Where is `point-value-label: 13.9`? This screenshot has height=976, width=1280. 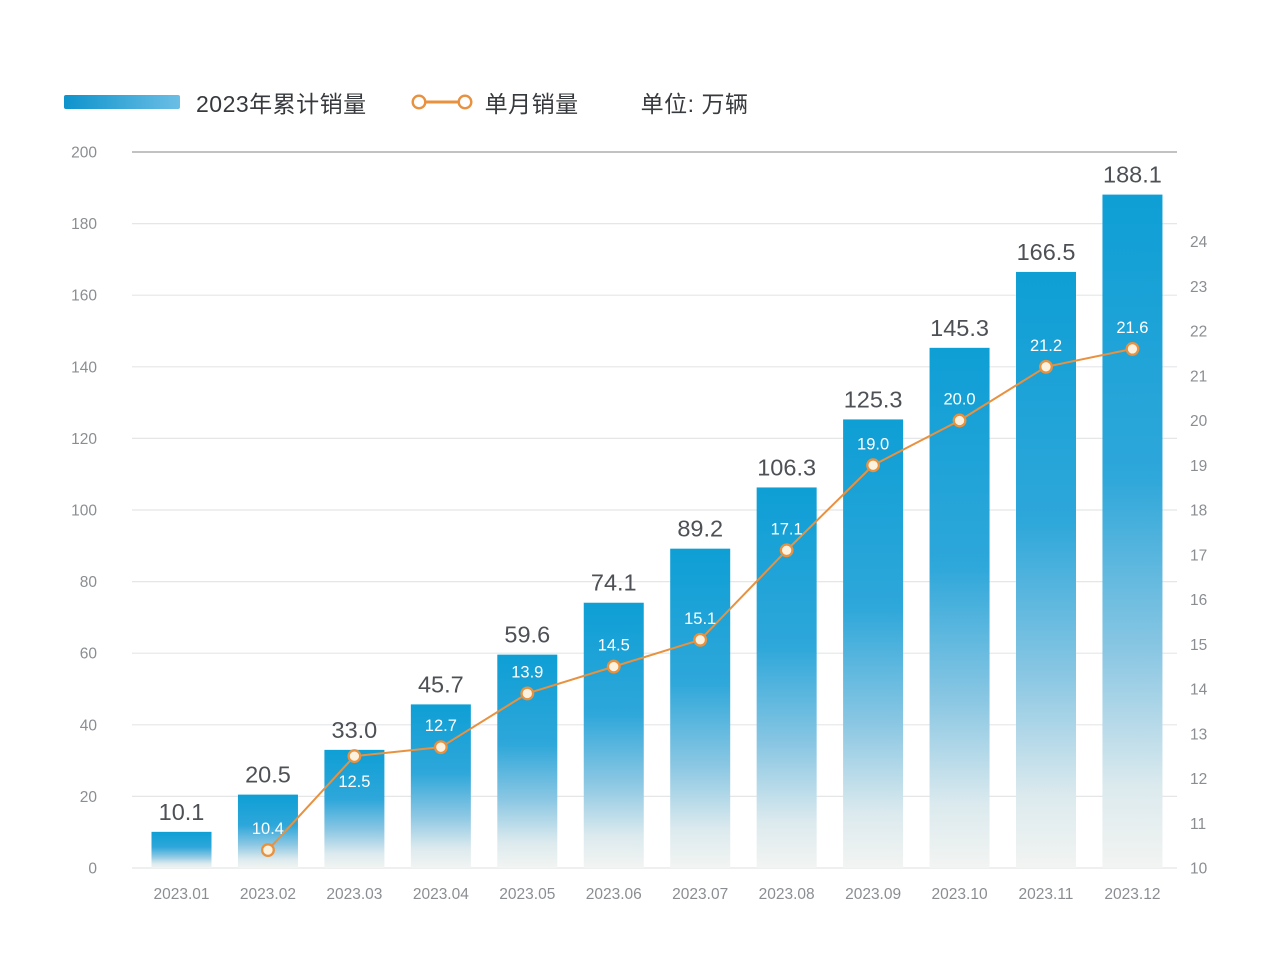
point-value-label: 13.9 is located at coordinates (527, 672).